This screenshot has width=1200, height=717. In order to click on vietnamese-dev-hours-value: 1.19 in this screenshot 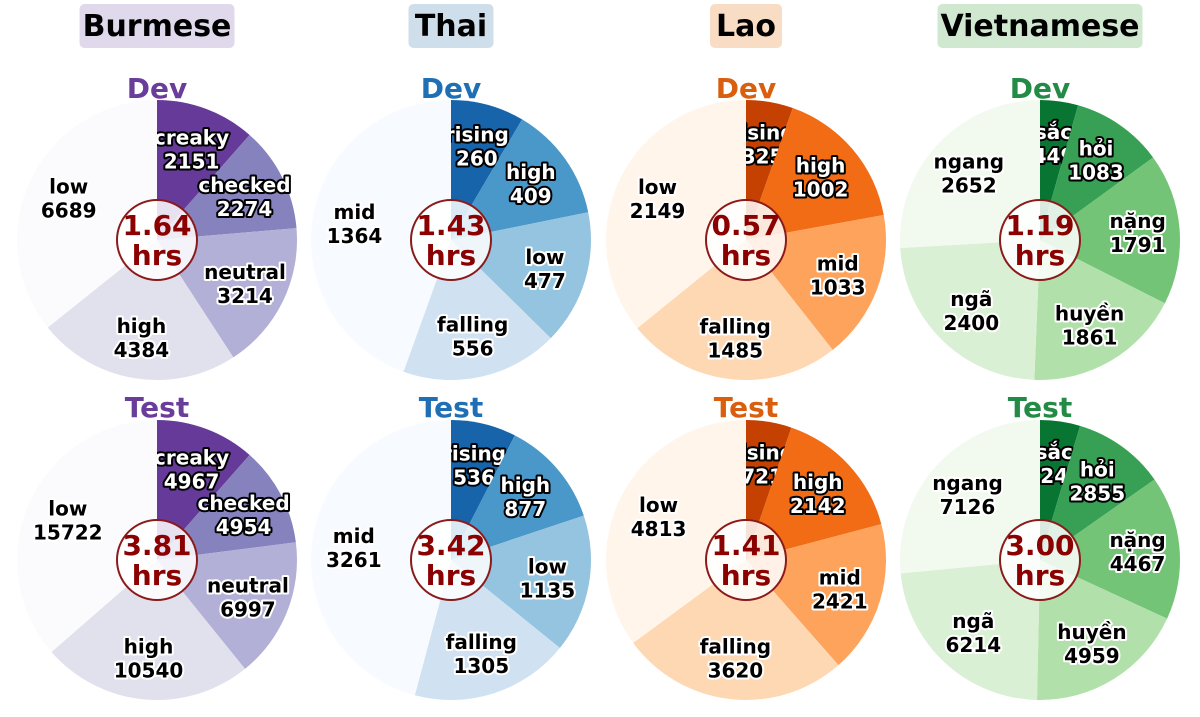, I will do `click(1039, 225)`.